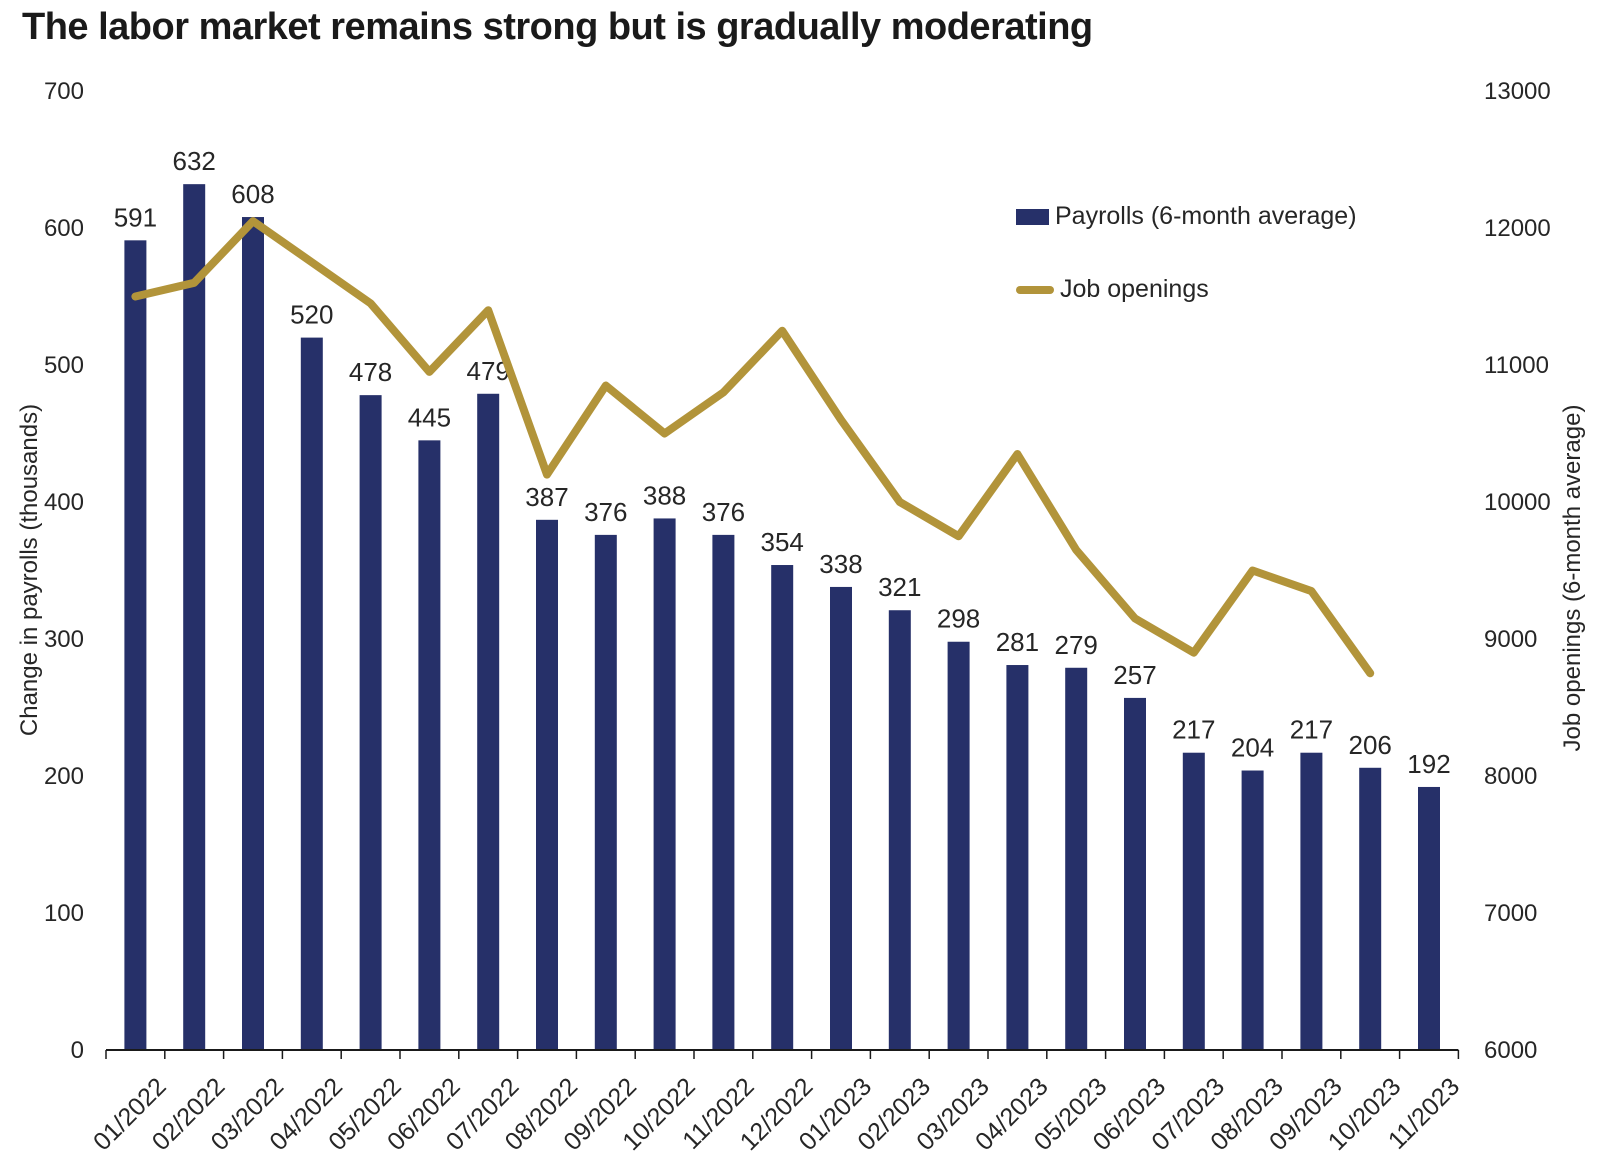  What do you see at coordinates (1186, 253) in the screenshot?
I see `legend: Payrolls (6-month average) Job openings` at bounding box center [1186, 253].